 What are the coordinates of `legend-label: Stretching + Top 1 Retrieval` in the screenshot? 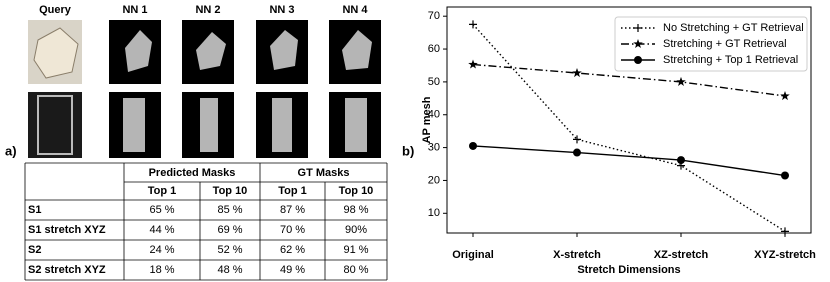 It's located at (730, 60).